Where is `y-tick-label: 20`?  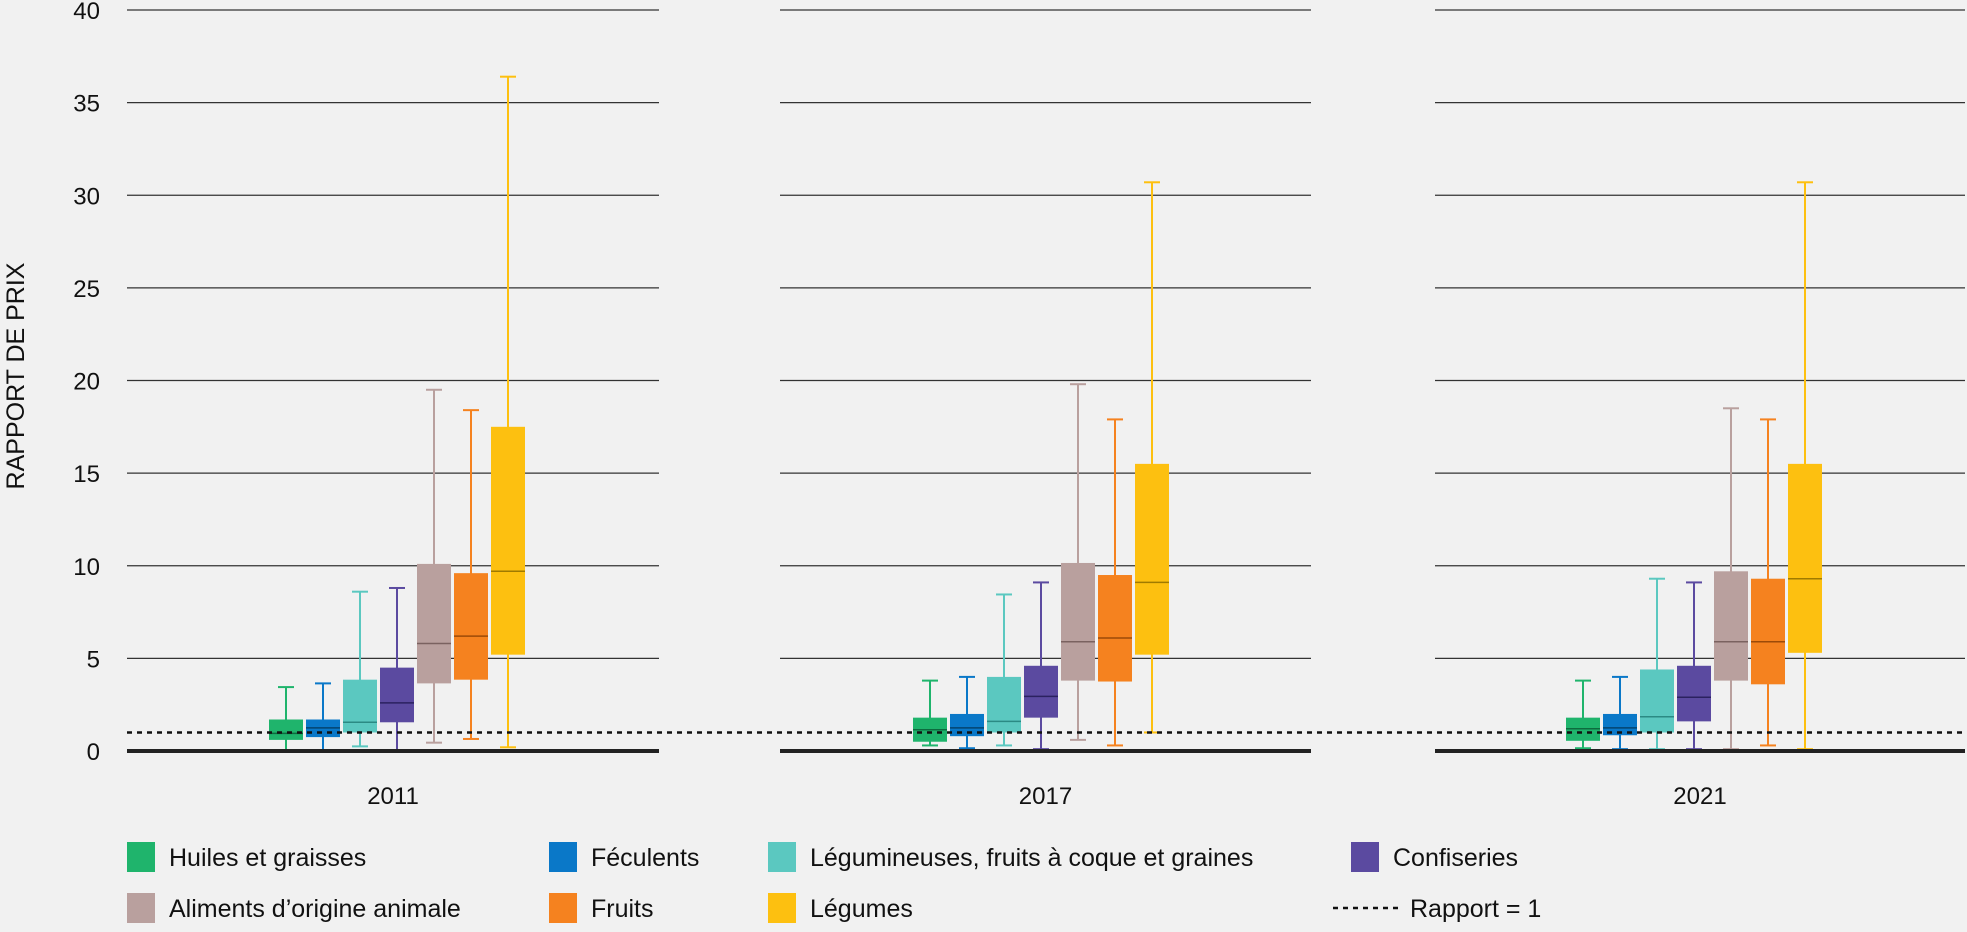
y-tick-label: 20 is located at coordinates (86, 382).